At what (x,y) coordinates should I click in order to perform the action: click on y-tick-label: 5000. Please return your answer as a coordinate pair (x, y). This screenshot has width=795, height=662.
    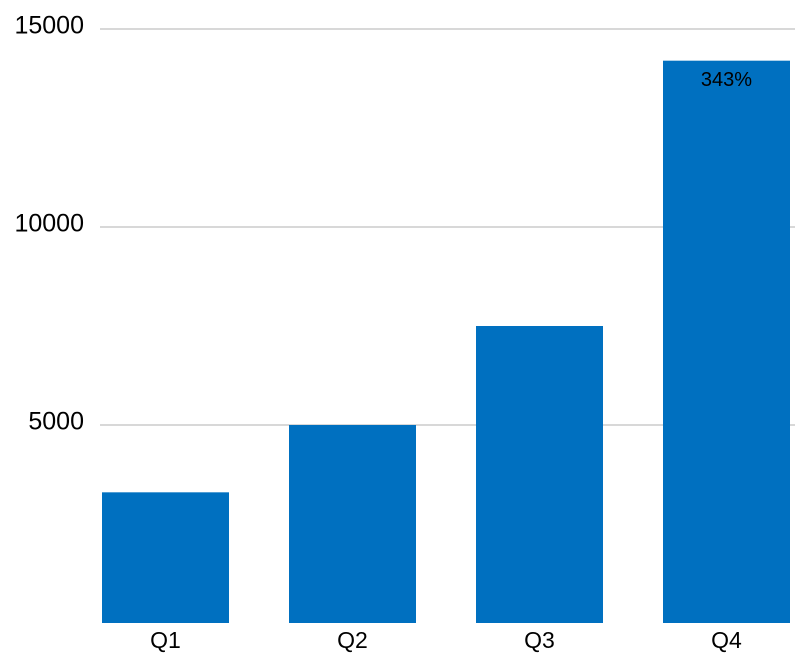
    Looking at the image, I should click on (56, 422).